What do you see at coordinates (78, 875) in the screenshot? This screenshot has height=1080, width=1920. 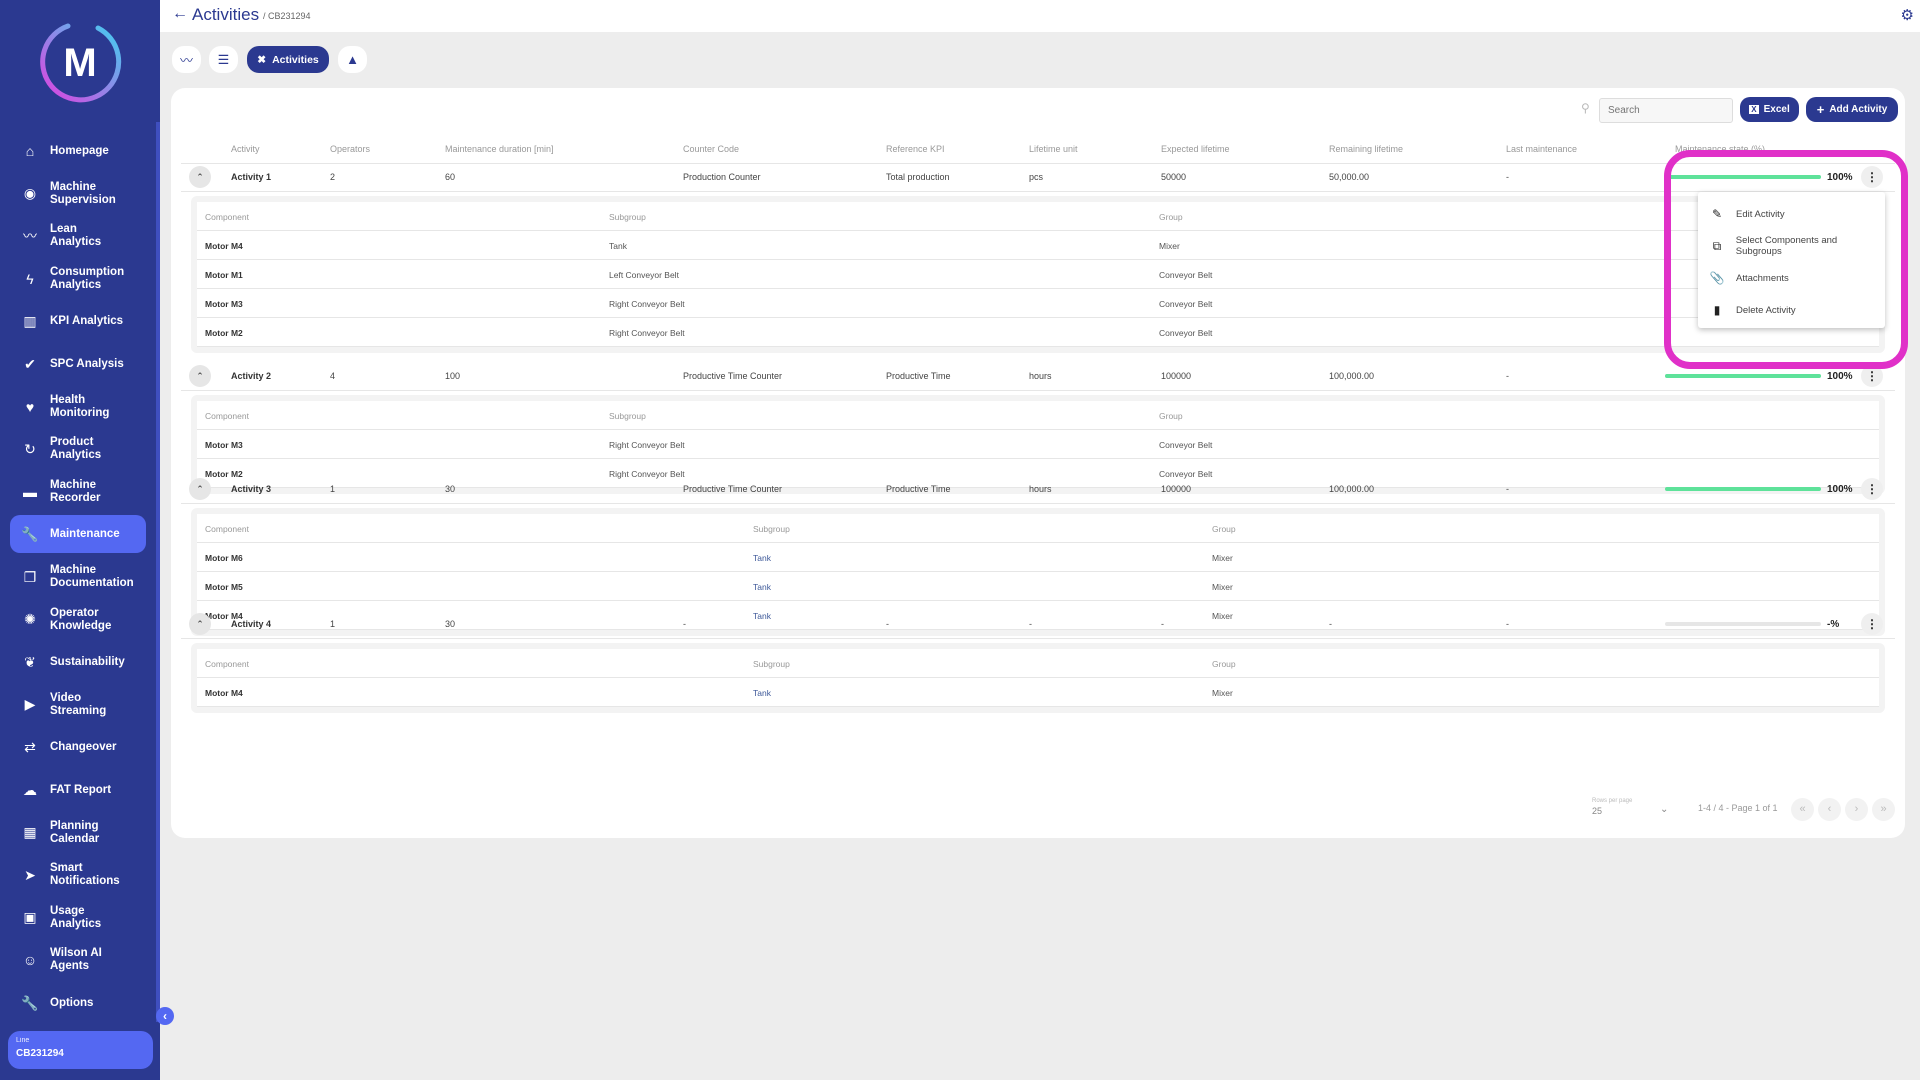 I see `sidebar-item-smart-notifications: ➤ Smart Notifications` at bounding box center [78, 875].